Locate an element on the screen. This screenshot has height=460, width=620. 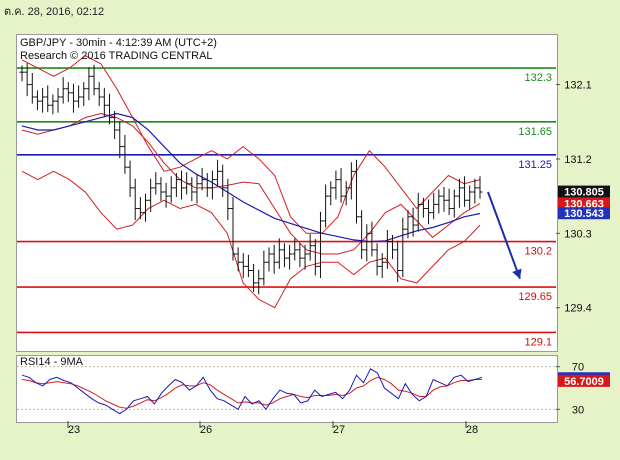
level-label: 132.3 is located at coordinates (538, 78).